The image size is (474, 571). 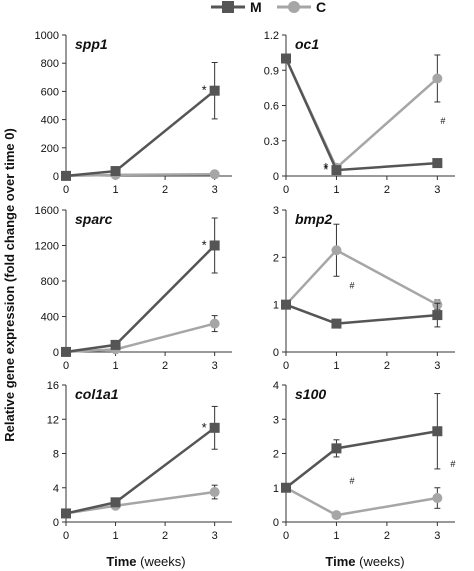 I want to click on legend-label-c: C, so click(x=321, y=7).